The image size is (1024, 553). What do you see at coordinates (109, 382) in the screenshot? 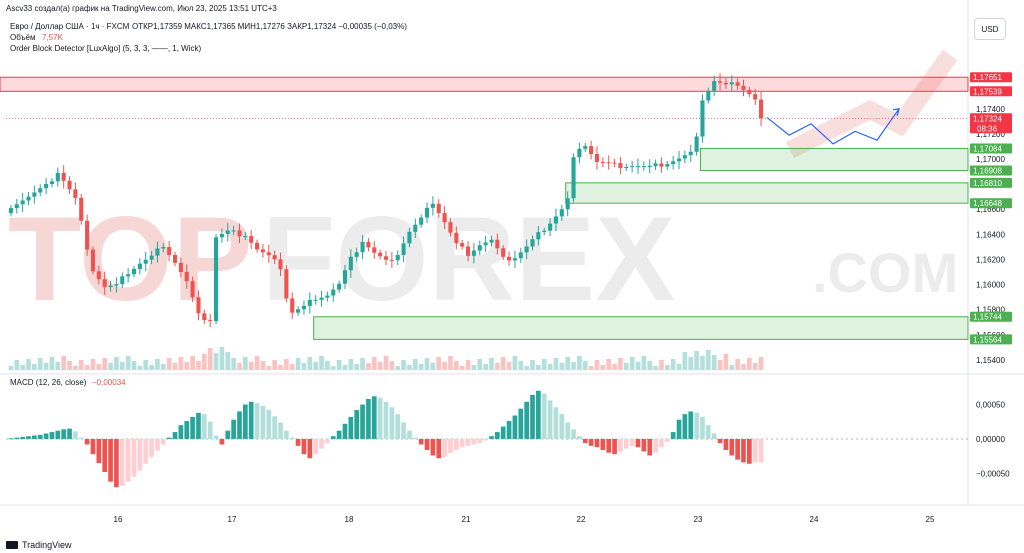
I see `macd-value: −0,00034` at bounding box center [109, 382].